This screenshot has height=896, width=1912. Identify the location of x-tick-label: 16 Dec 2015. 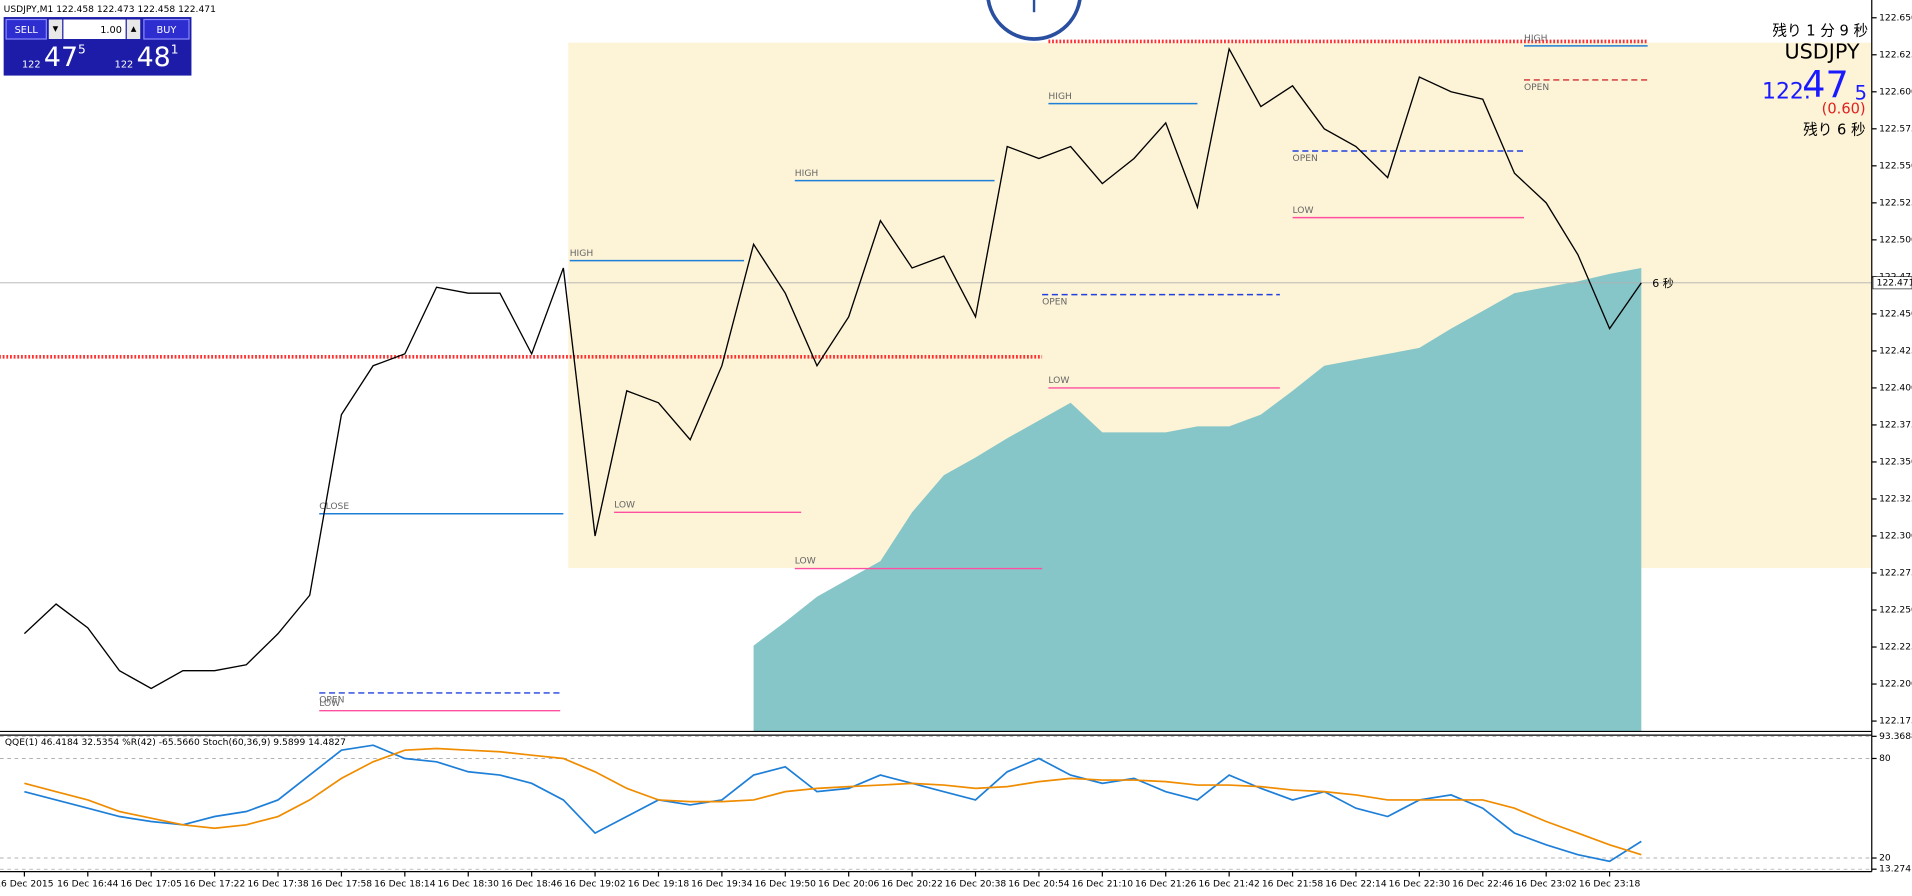
(27, 884).